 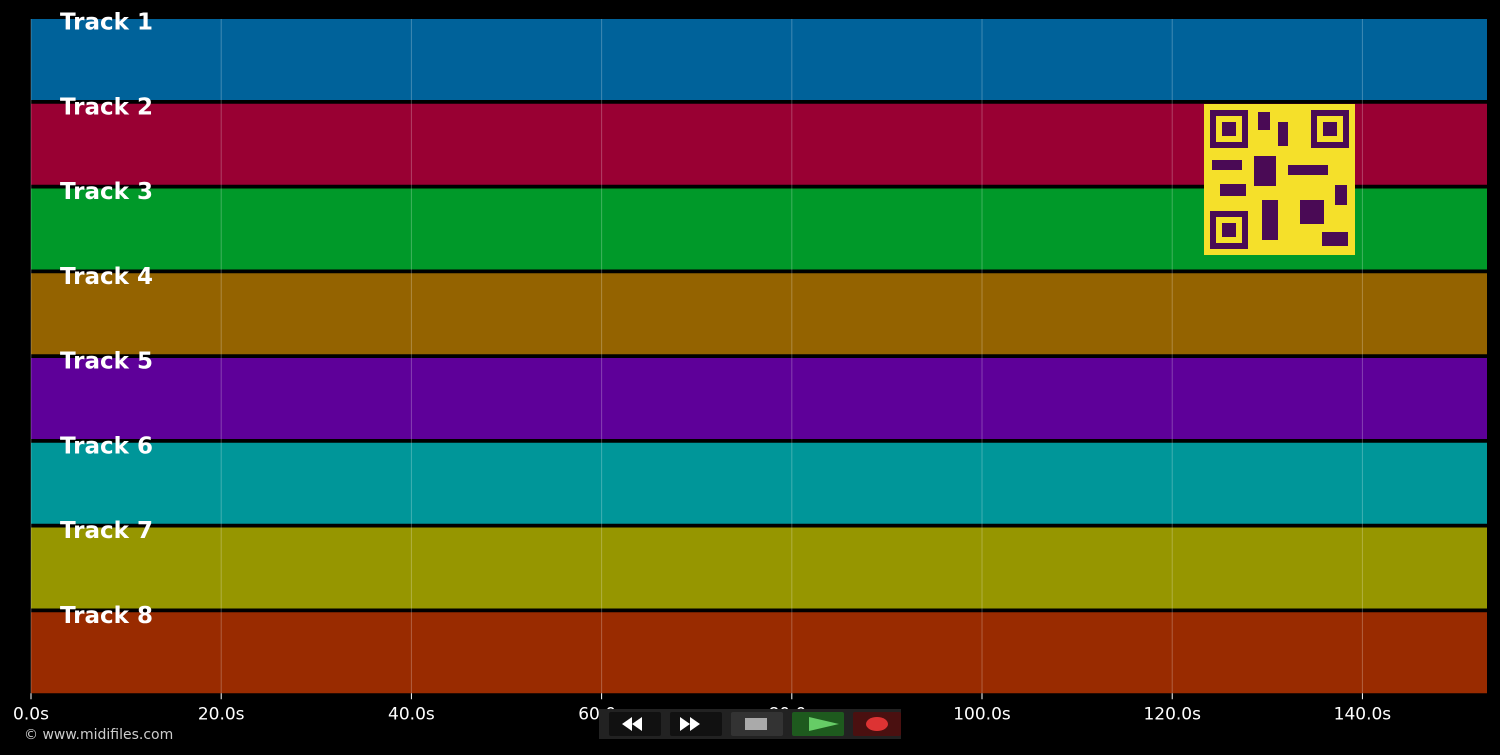 What do you see at coordinates (106, 446) in the screenshot?
I see `track-label: Track 6` at bounding box center [106, 446].